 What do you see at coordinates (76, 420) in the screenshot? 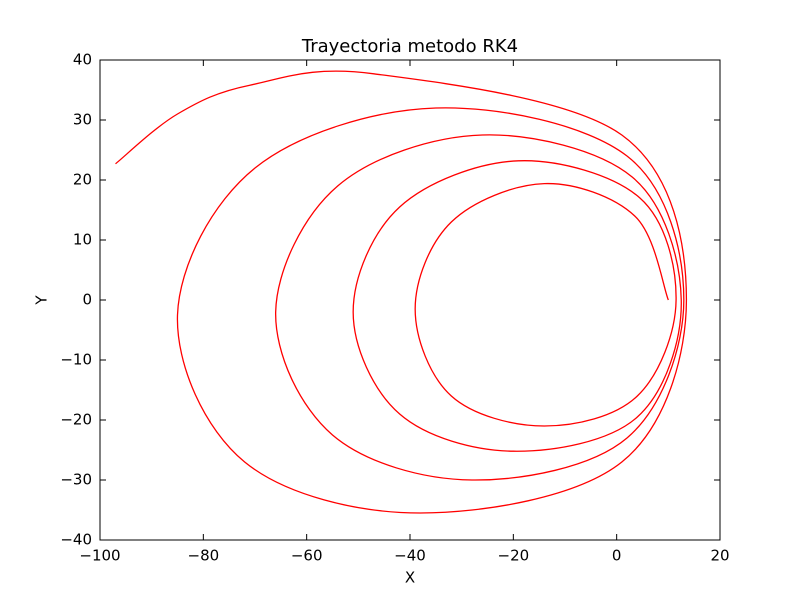
I see `y-tick-label: −20` at bounding box center [76, 420].